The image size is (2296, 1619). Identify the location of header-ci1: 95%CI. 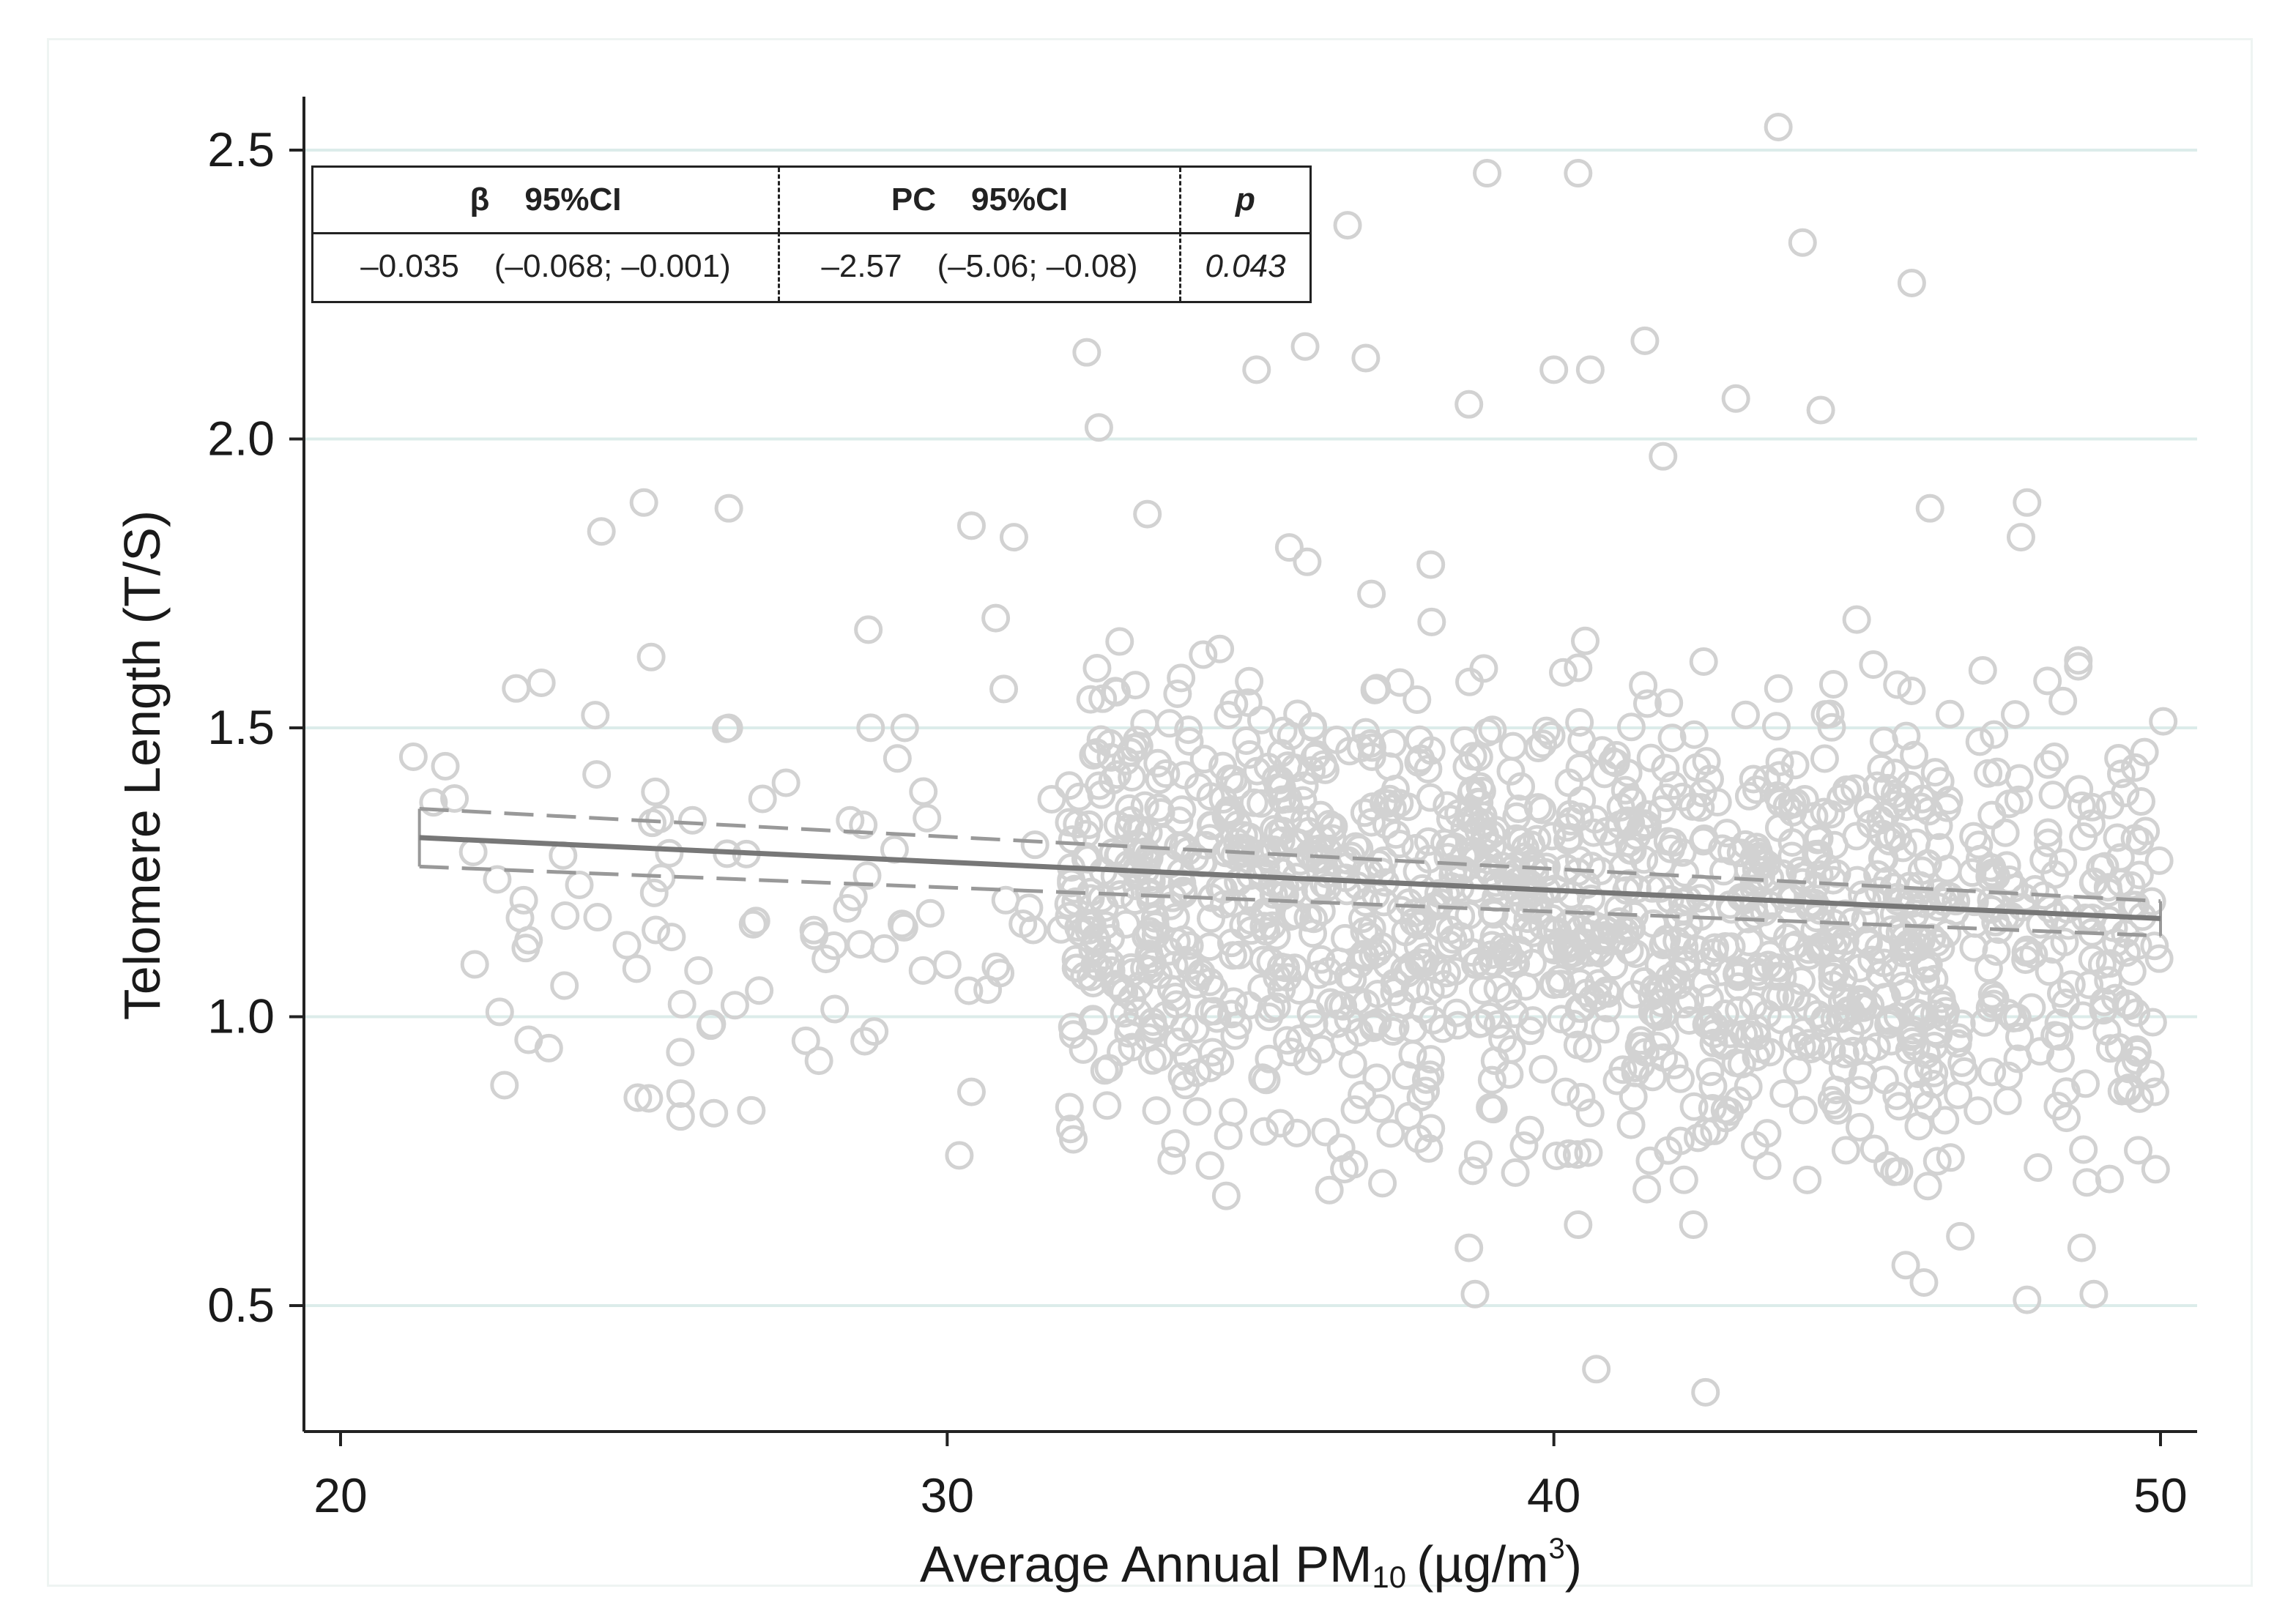
(573, 199).